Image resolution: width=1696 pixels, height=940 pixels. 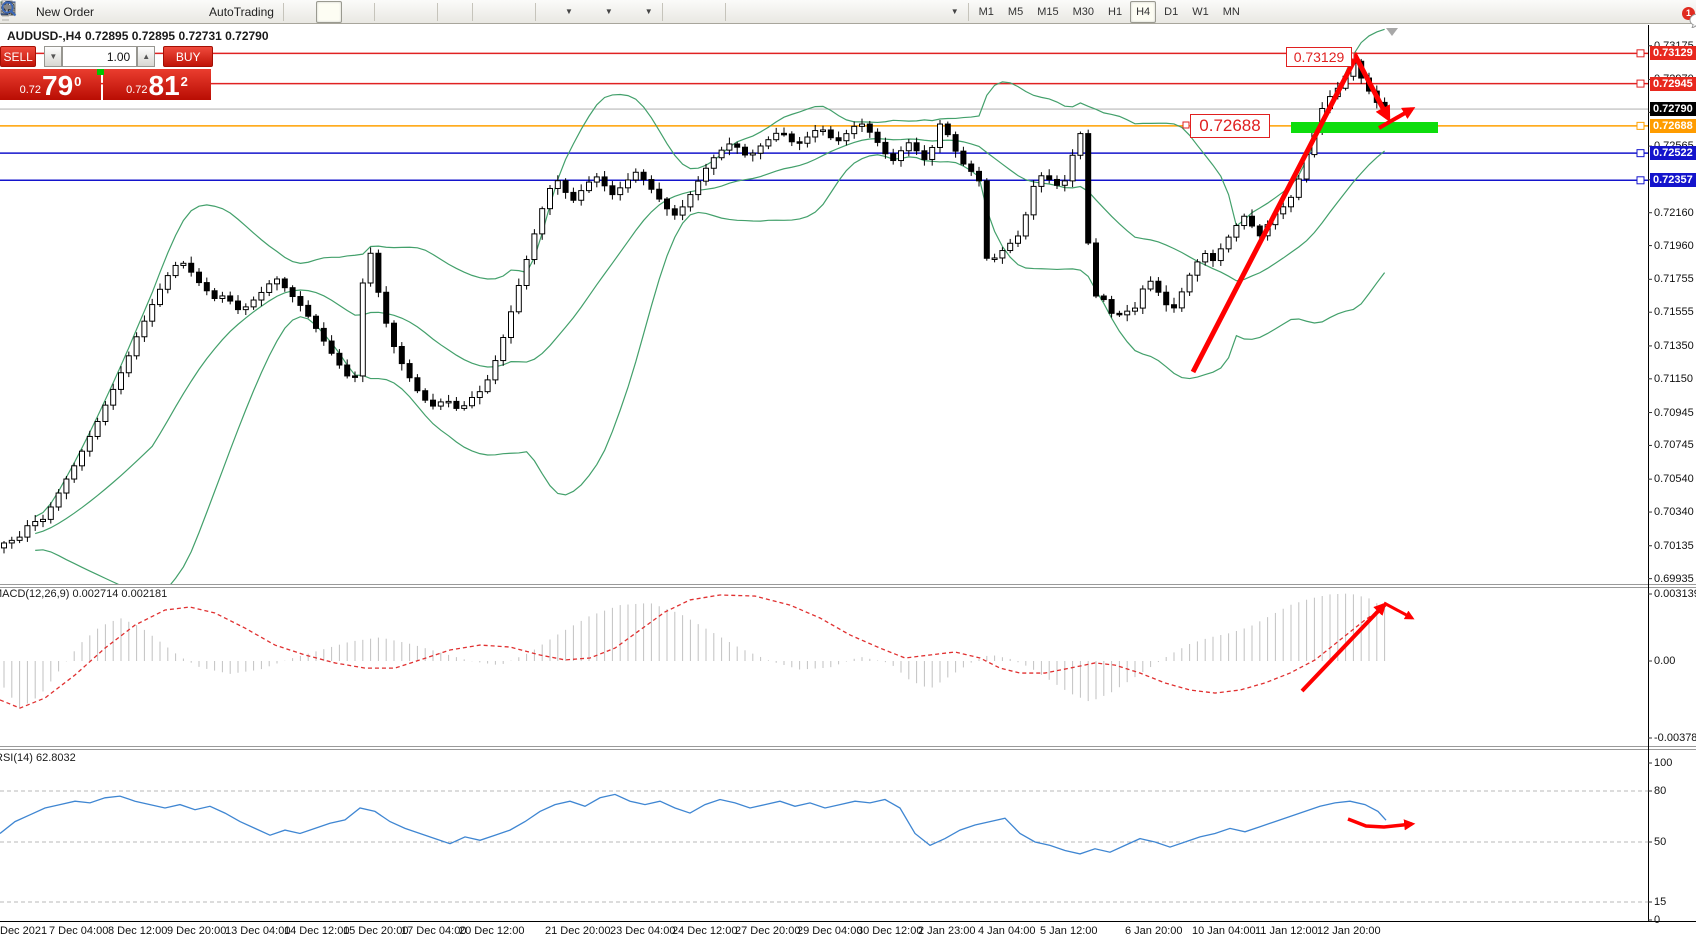 I want to click on gold-symbol-button, so click(x=64, y=12).